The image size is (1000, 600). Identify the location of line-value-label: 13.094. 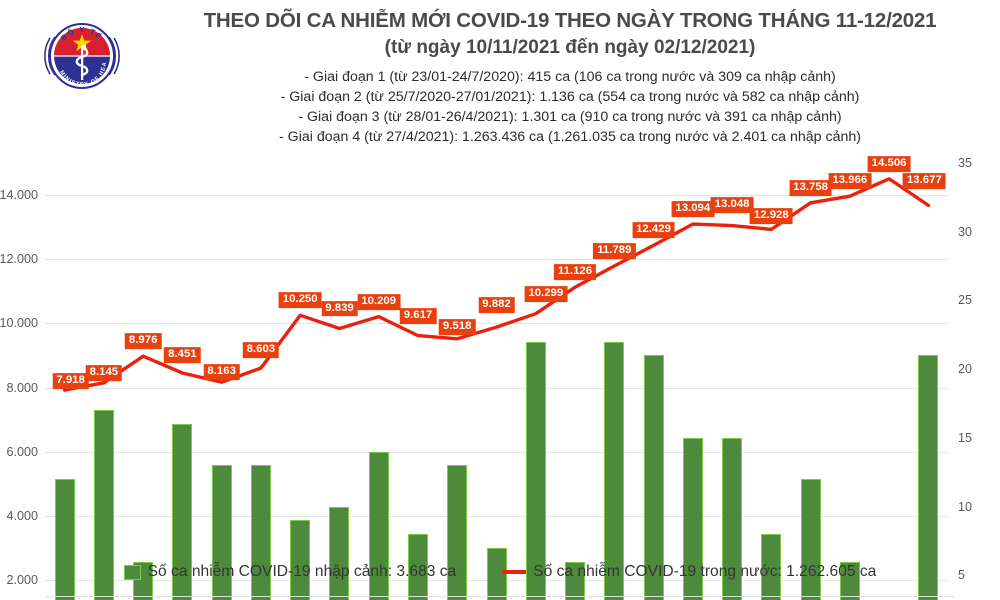
(693, 209).